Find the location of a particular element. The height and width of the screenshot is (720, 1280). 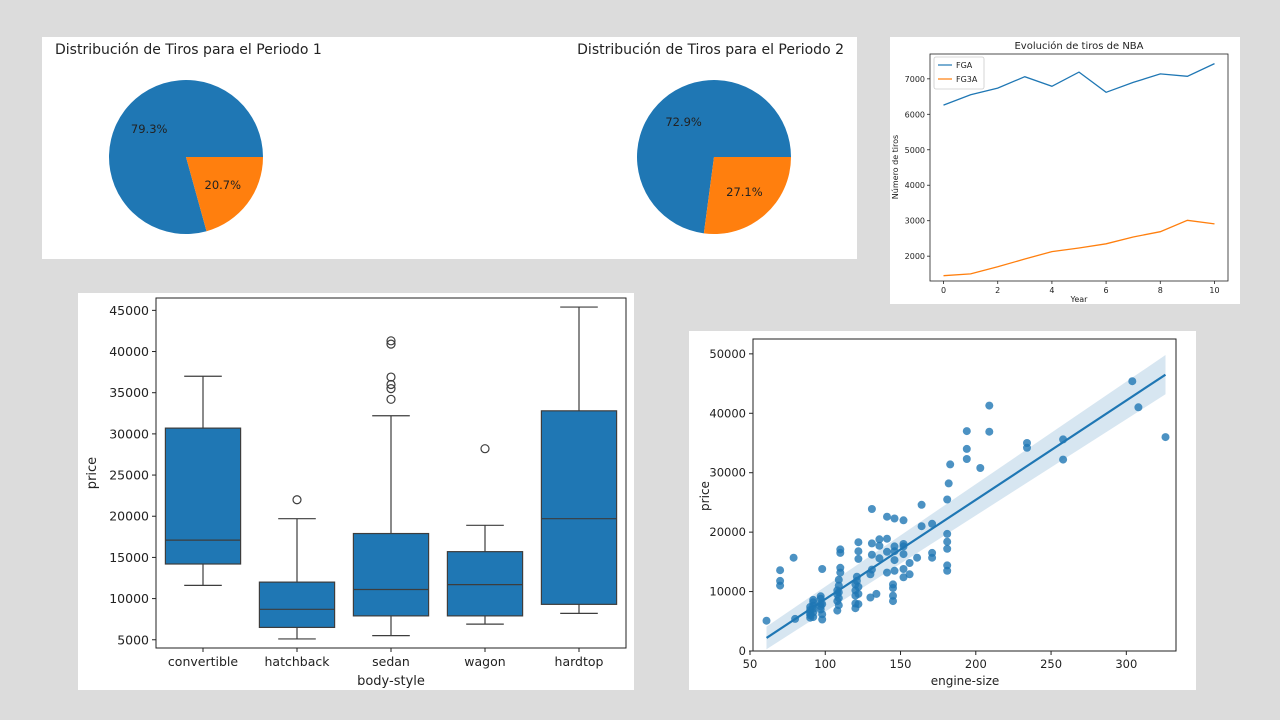

box-x-label: body-style is located at coordinates (391, 681).